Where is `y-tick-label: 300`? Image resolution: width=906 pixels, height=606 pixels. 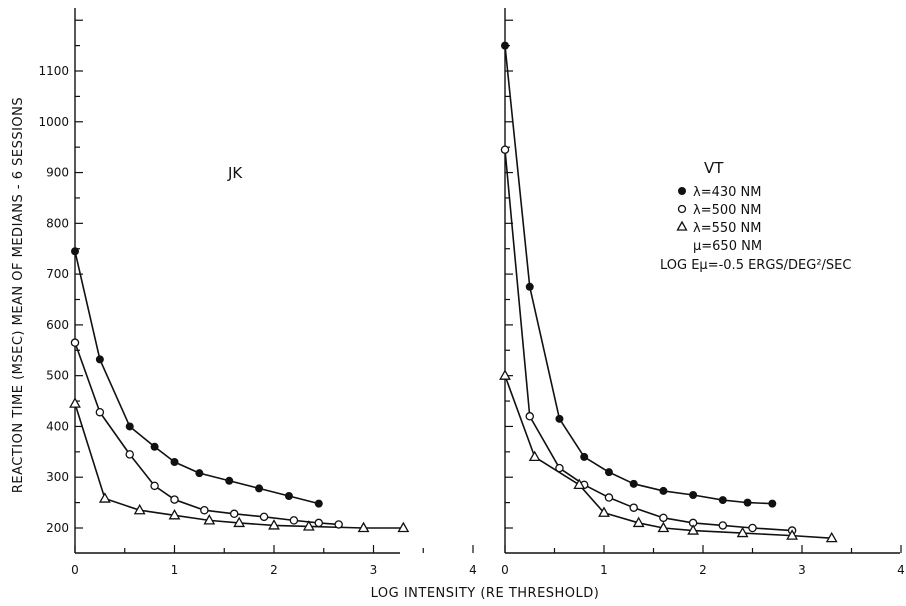 y-tick-label: 300 is located at coordinates (57, 477).